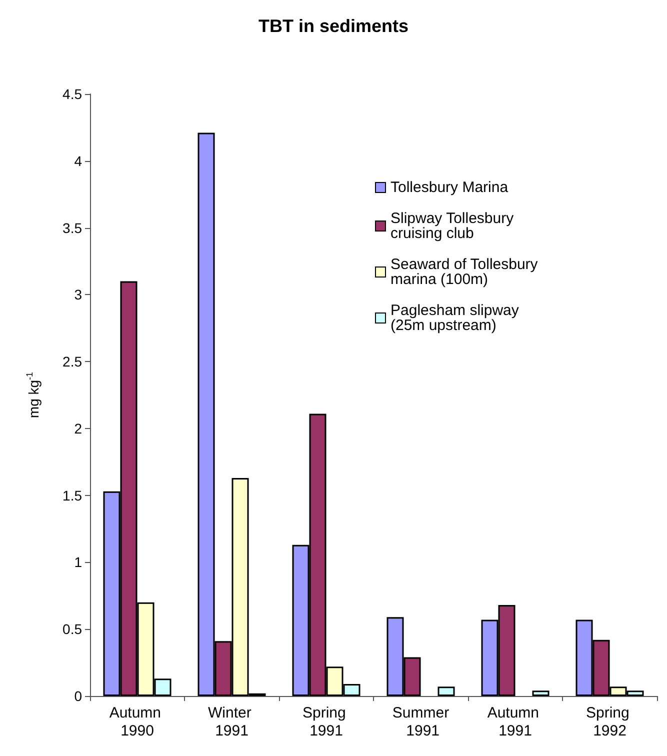 This screenshot has width=667, height=756. What do you see at coordinates (72, 629) in the screenshot?
I see `y-tick-label: 0.5` at bounding box center [72, 629].